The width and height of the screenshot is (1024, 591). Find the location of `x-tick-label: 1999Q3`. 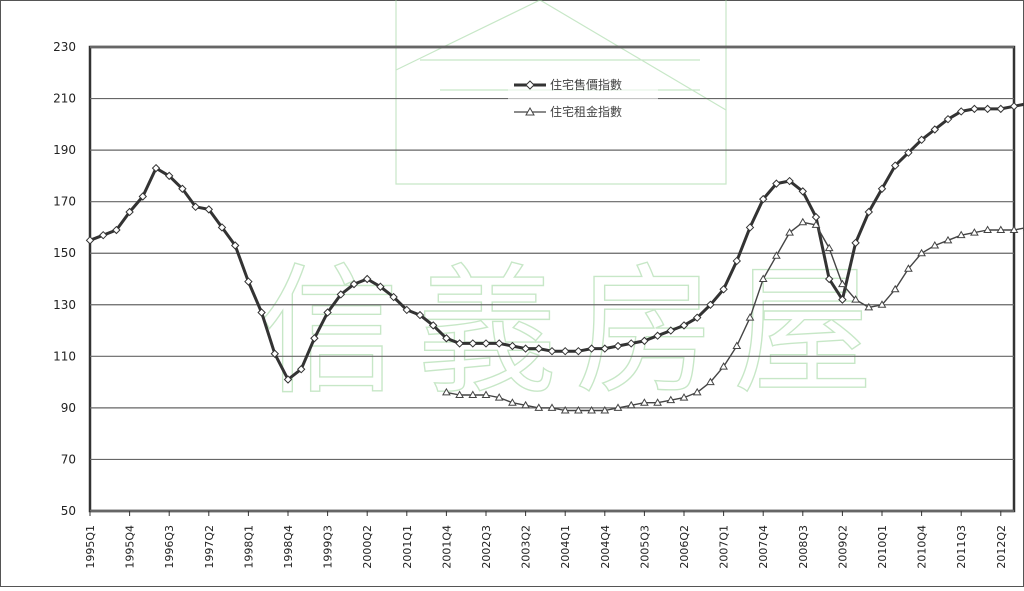

x-tick-label: 1999Q3 is located at coordinates (328, 547).